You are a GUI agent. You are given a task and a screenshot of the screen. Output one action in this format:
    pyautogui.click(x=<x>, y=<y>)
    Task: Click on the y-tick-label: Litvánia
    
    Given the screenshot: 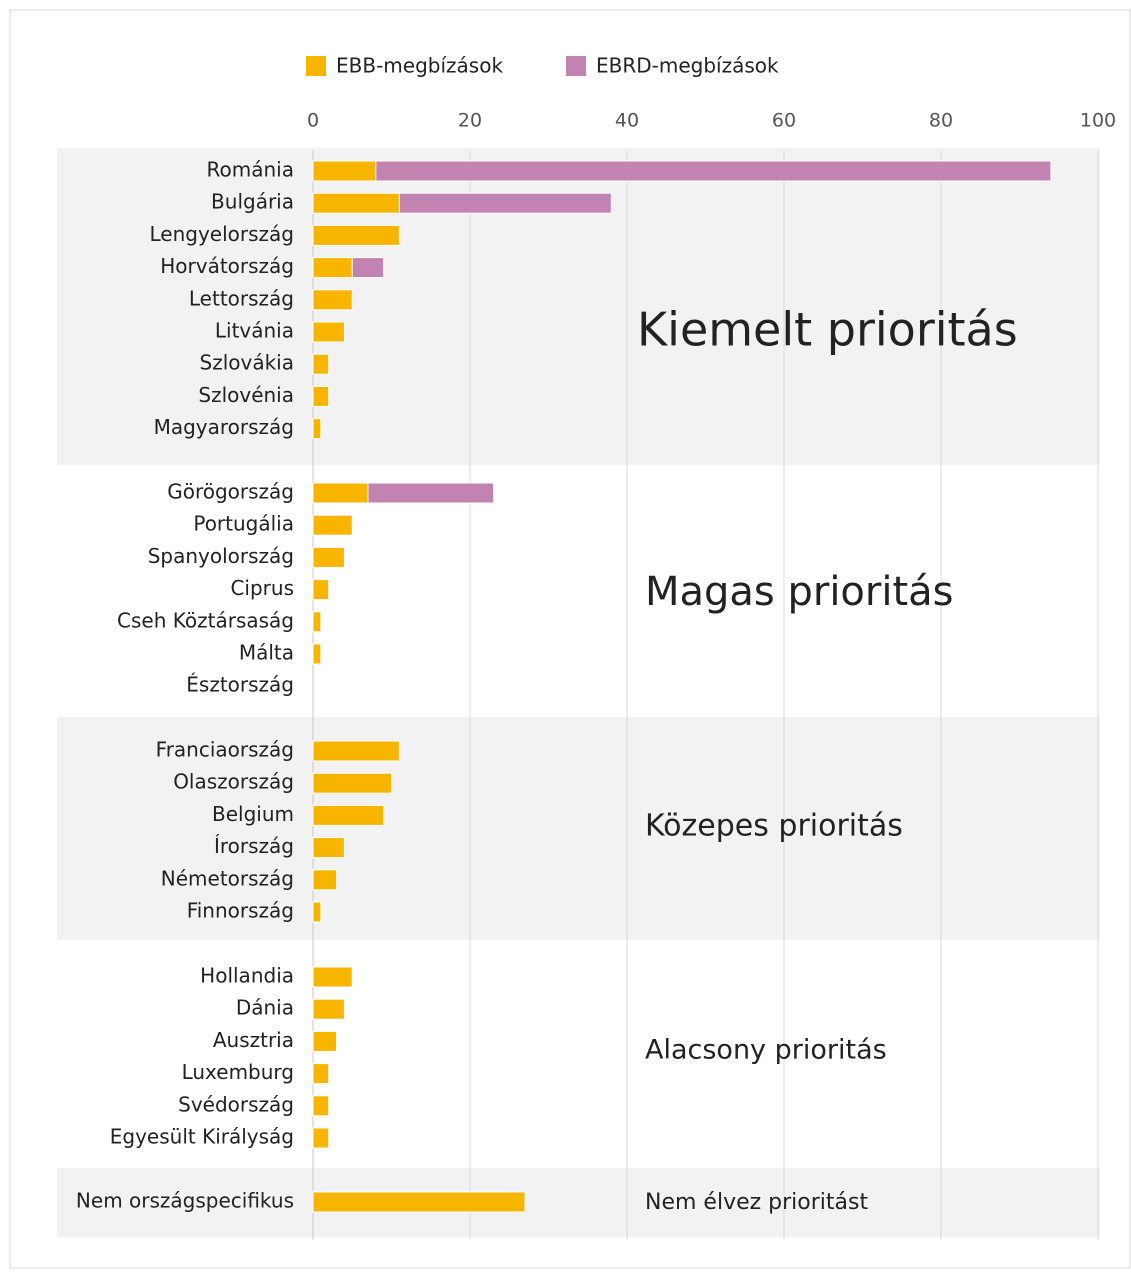 What is the action you would take?
    pyautogui.click(x=254, y=331)
    